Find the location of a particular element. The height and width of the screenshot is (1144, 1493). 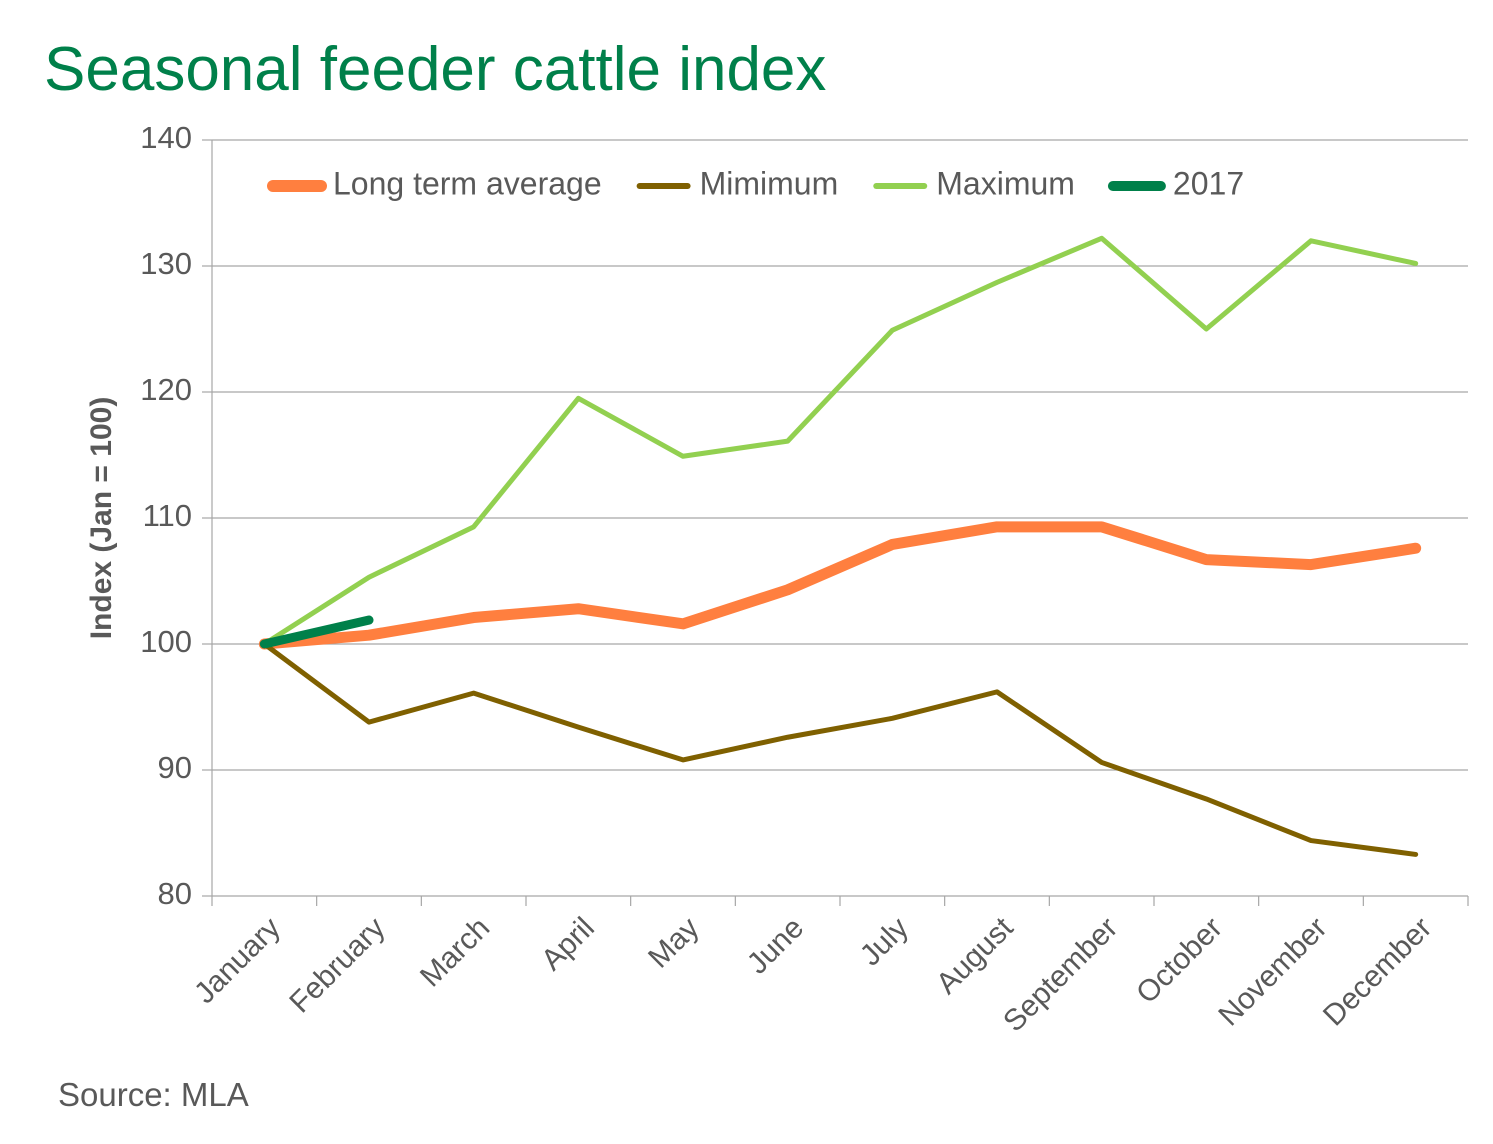

chart-title: Seasonal feeder cattle index is located at coordinates (435, 69).